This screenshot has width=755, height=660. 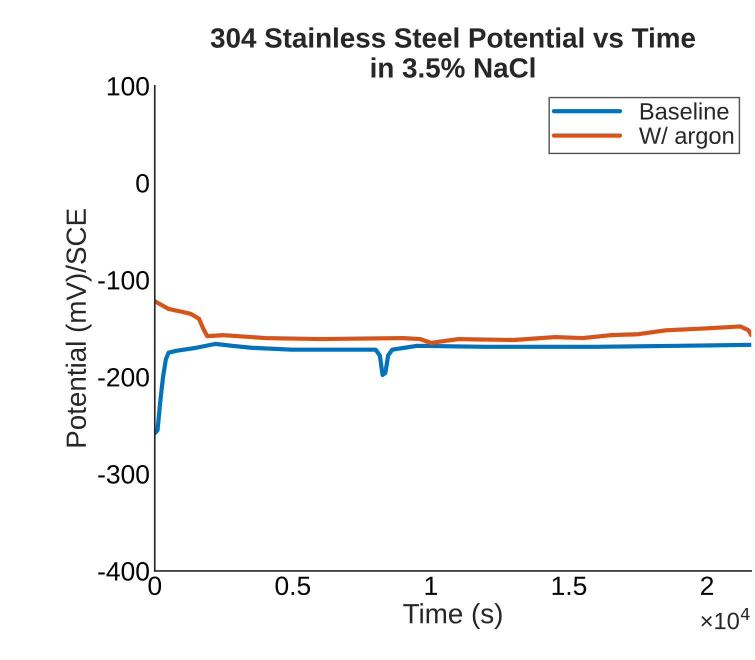 What do you see at coordinates (725, 619) in the screenshot?
I see `text: ×10$^{4}$` at bounding box center [725, 619].